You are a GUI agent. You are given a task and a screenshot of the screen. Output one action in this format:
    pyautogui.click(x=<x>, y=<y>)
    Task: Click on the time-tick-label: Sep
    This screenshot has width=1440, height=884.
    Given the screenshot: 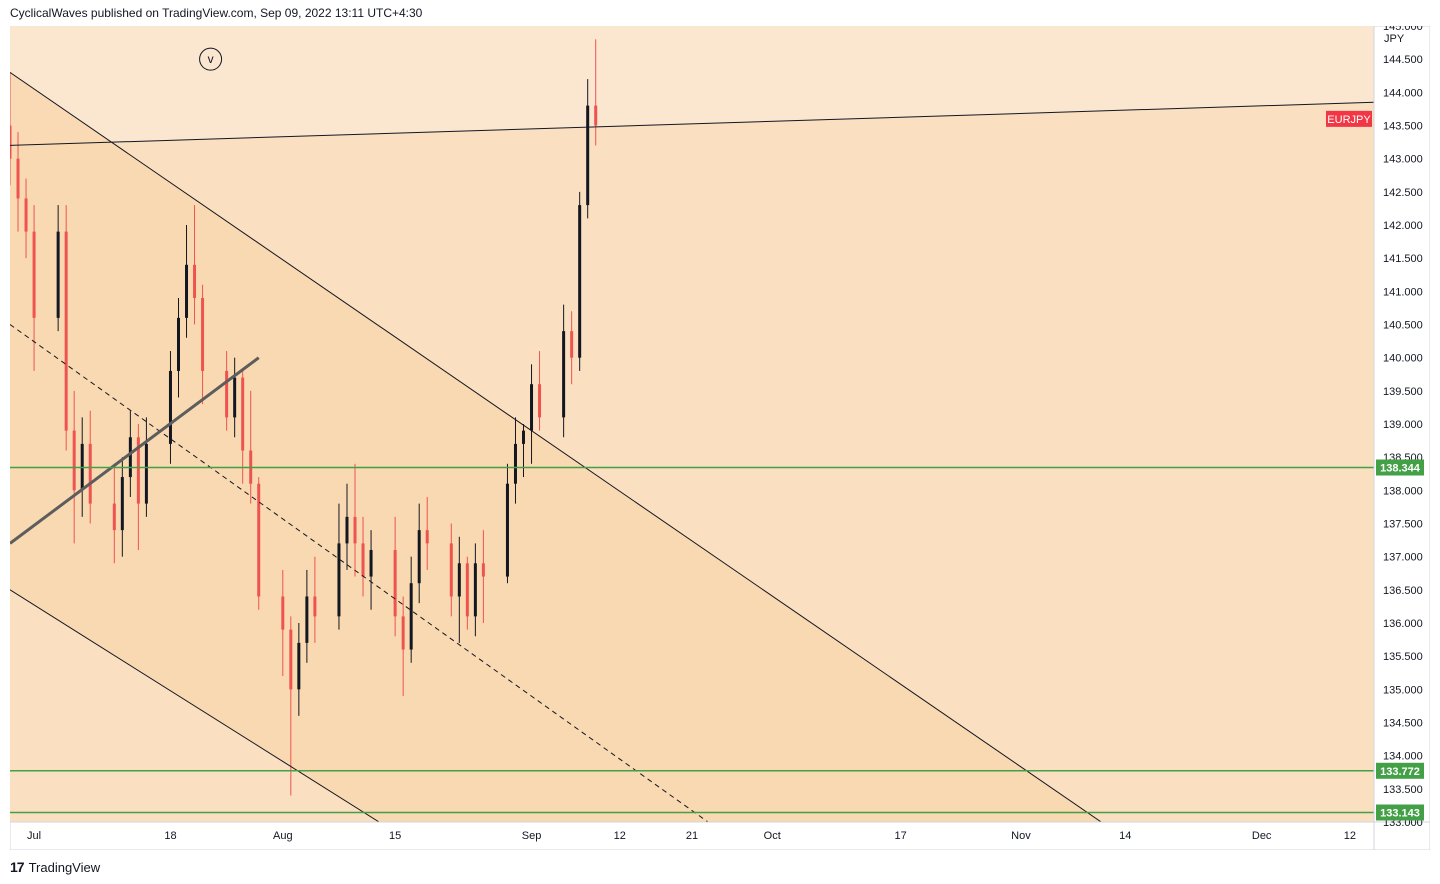 What is the action you would take?
    pyautogui.click(x=532, y=836)
    